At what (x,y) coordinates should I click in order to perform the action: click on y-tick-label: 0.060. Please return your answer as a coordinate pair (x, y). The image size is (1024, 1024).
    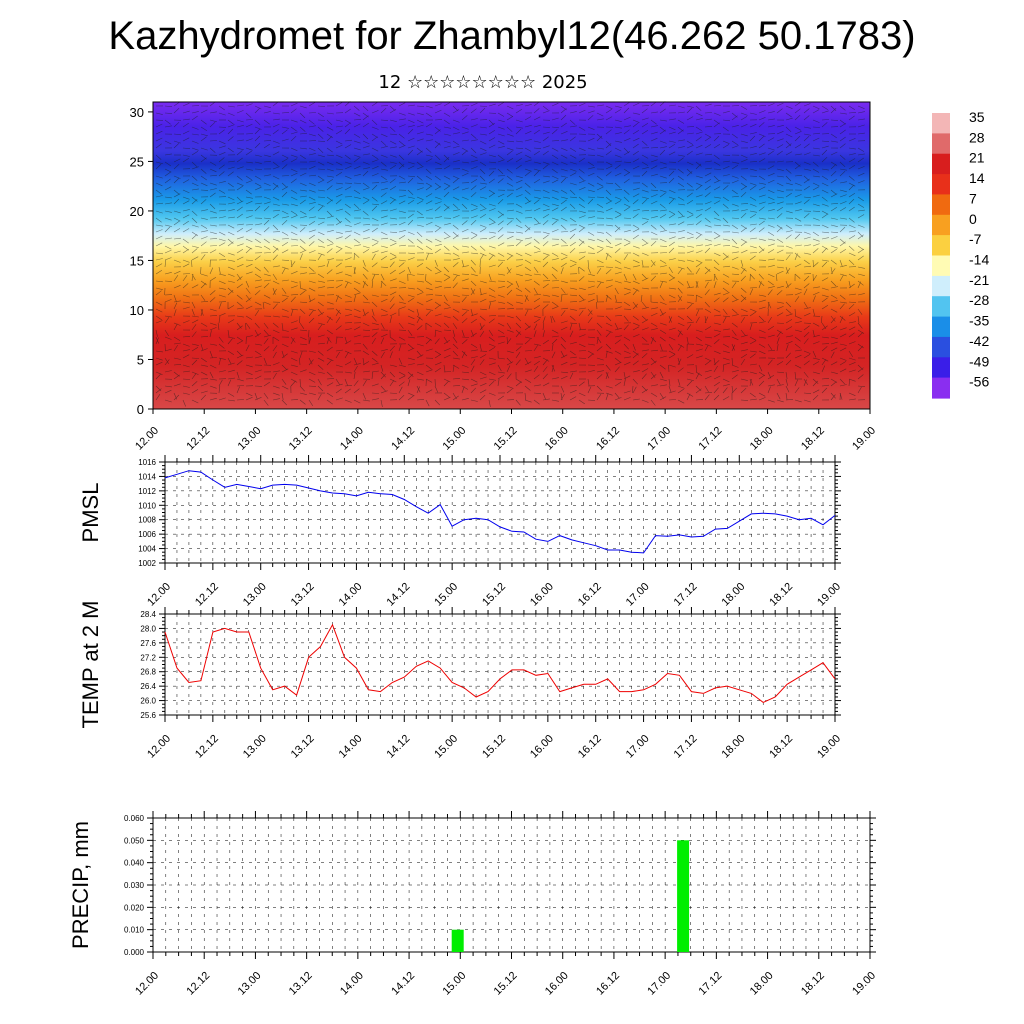
    Looking at the image, I should click on (134, 818).